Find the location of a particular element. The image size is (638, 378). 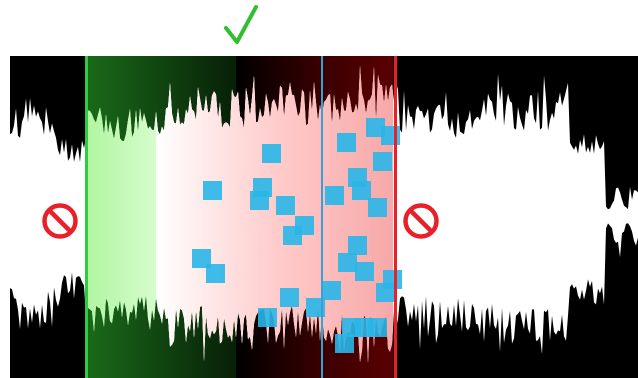

exclude-end-marker is located at coordinates (395, 217).